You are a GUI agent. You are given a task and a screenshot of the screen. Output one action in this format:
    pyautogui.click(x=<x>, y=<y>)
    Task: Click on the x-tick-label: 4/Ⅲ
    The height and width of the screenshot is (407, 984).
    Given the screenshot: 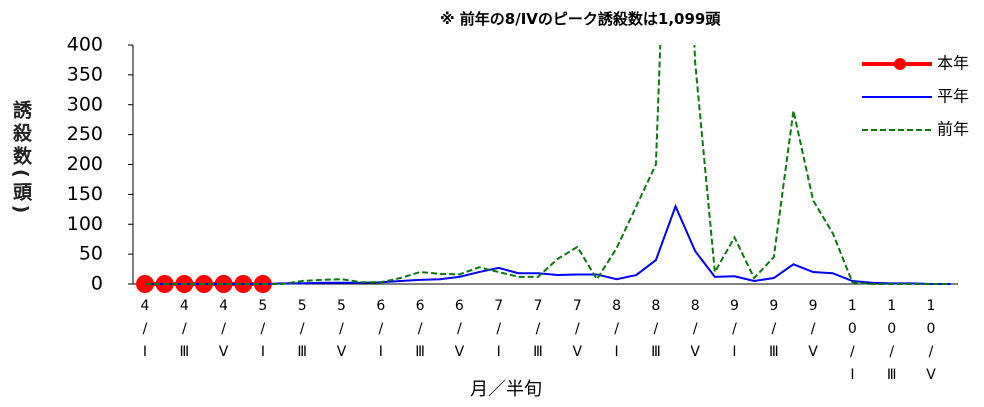 What is the action you would take?
    pyautogui.click(x=184, y=332)
    